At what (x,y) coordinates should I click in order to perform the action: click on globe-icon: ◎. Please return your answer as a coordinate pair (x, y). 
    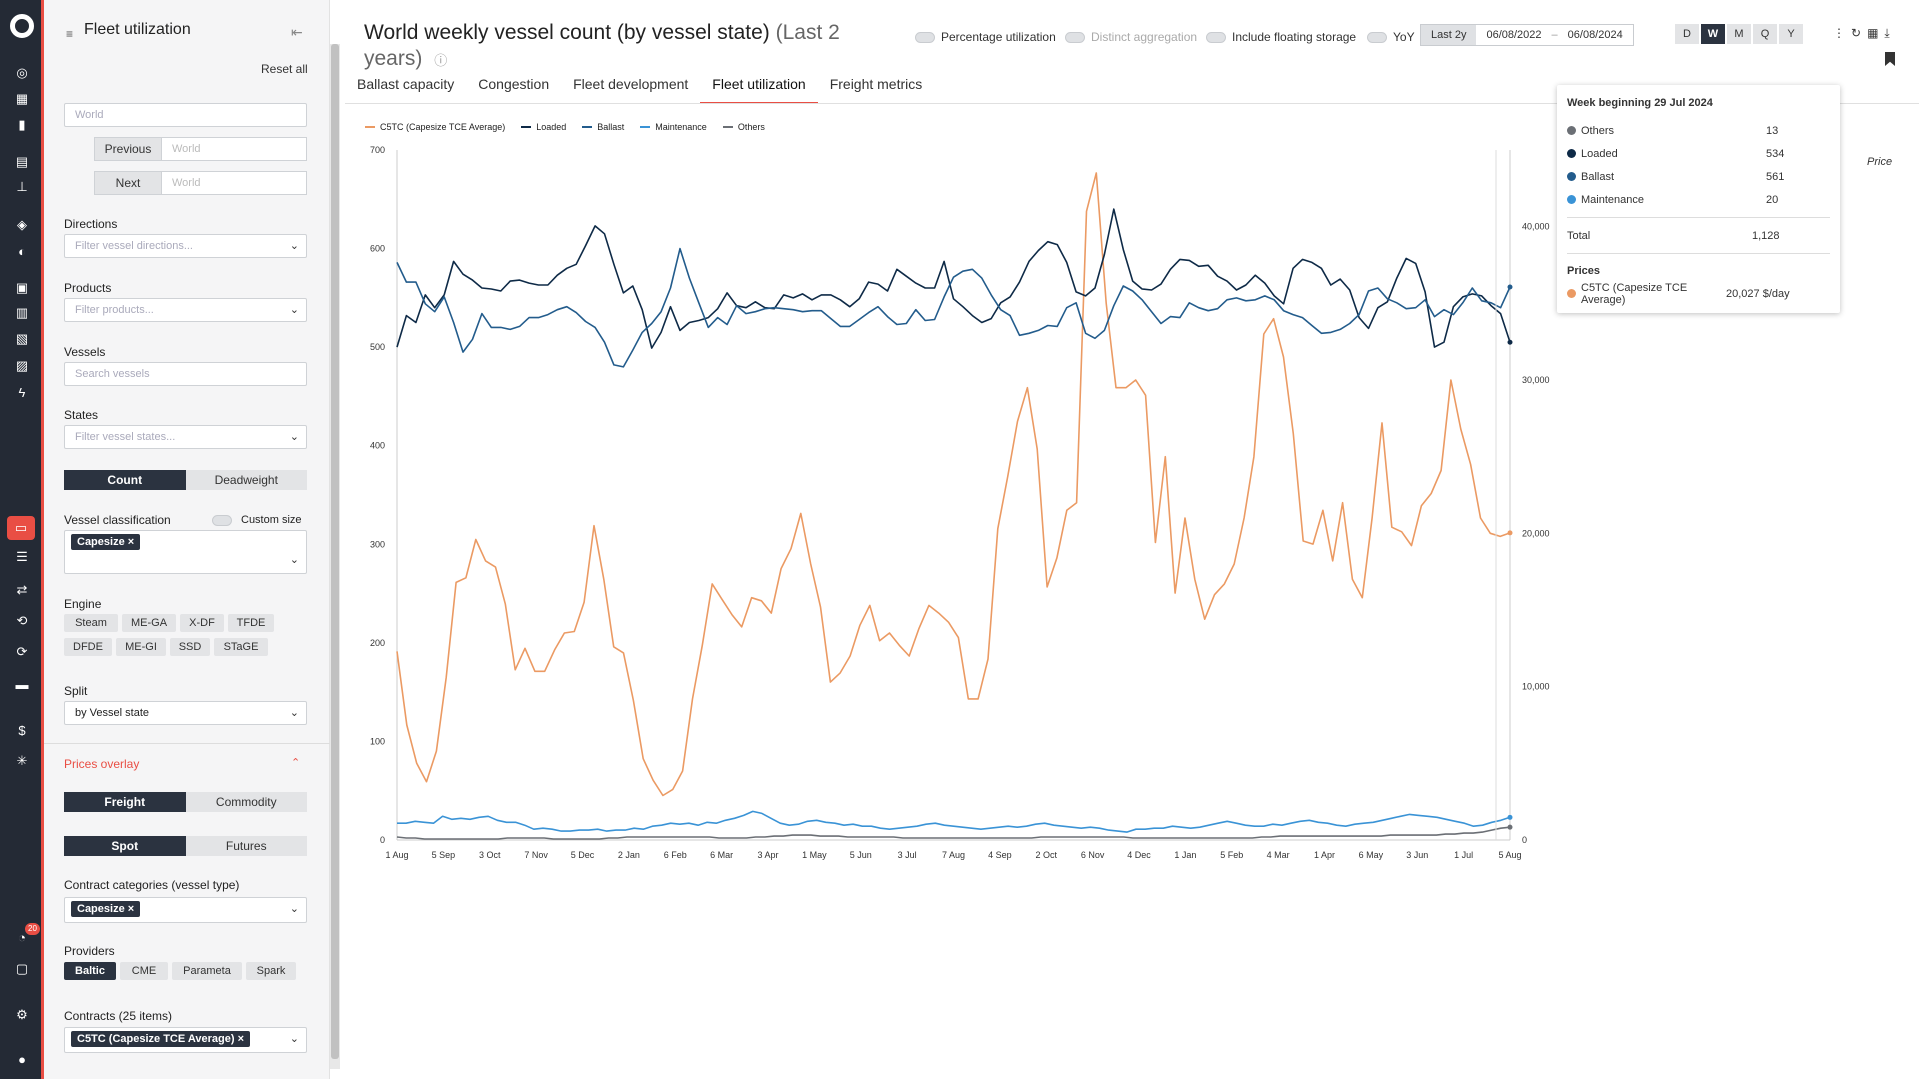
    Looking at the image, I should click on (22, 72).